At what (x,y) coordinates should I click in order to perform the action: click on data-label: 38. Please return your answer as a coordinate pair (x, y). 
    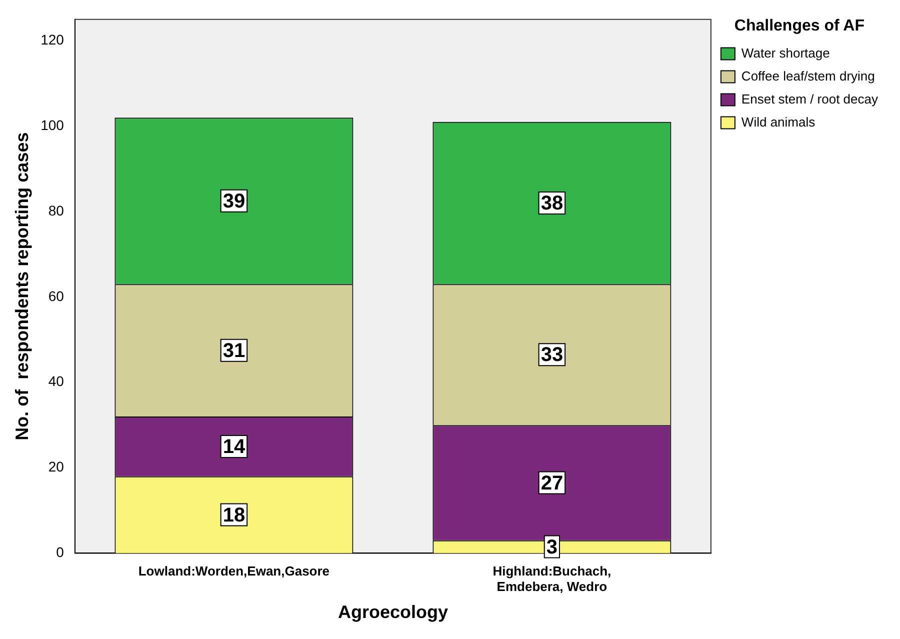
    Looking at the image, I should click on (552, 203).